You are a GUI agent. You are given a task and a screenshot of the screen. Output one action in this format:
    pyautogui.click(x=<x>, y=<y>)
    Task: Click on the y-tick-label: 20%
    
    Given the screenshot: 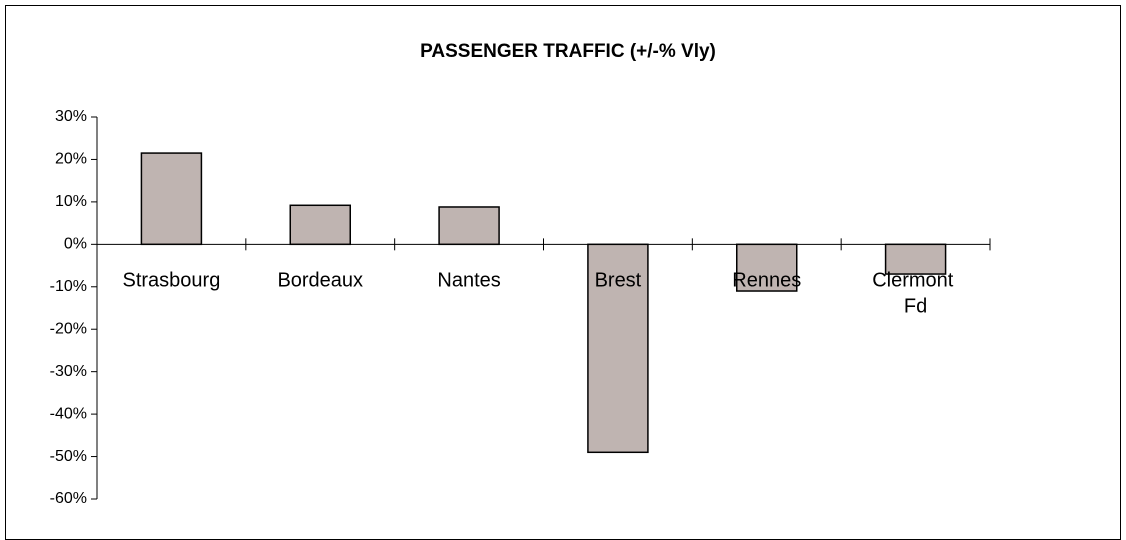 What is the action you would take?
    pyautogui.click(x=71, y=159)
    